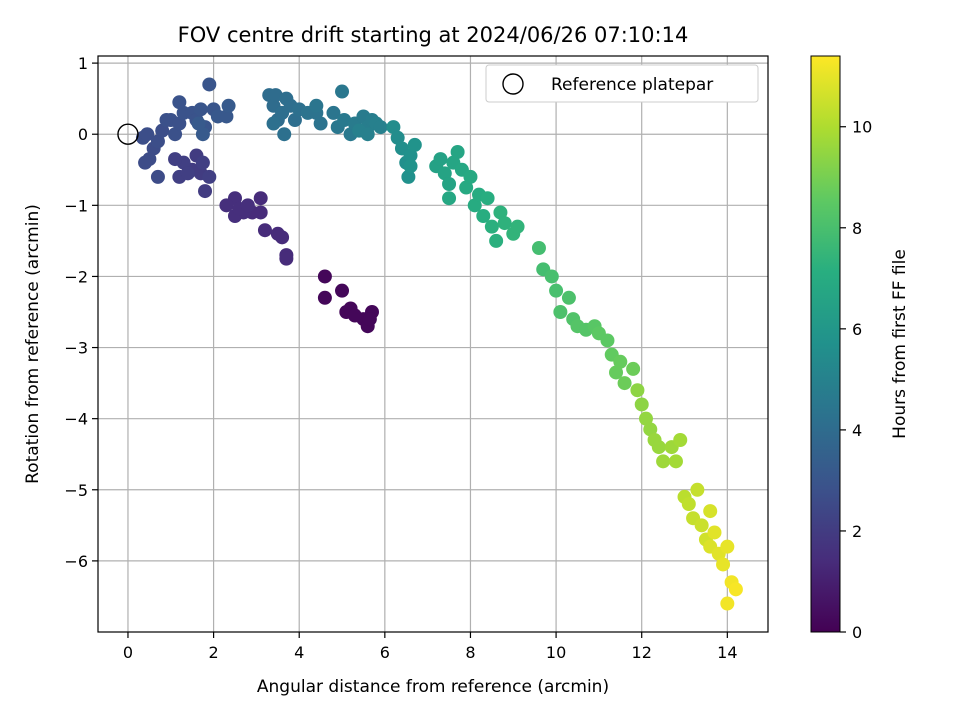  What do you see at coordinates (857, 531) in the screenshot?
I see `colorbar-tick-label: 2` at bounding box center [857, 531].